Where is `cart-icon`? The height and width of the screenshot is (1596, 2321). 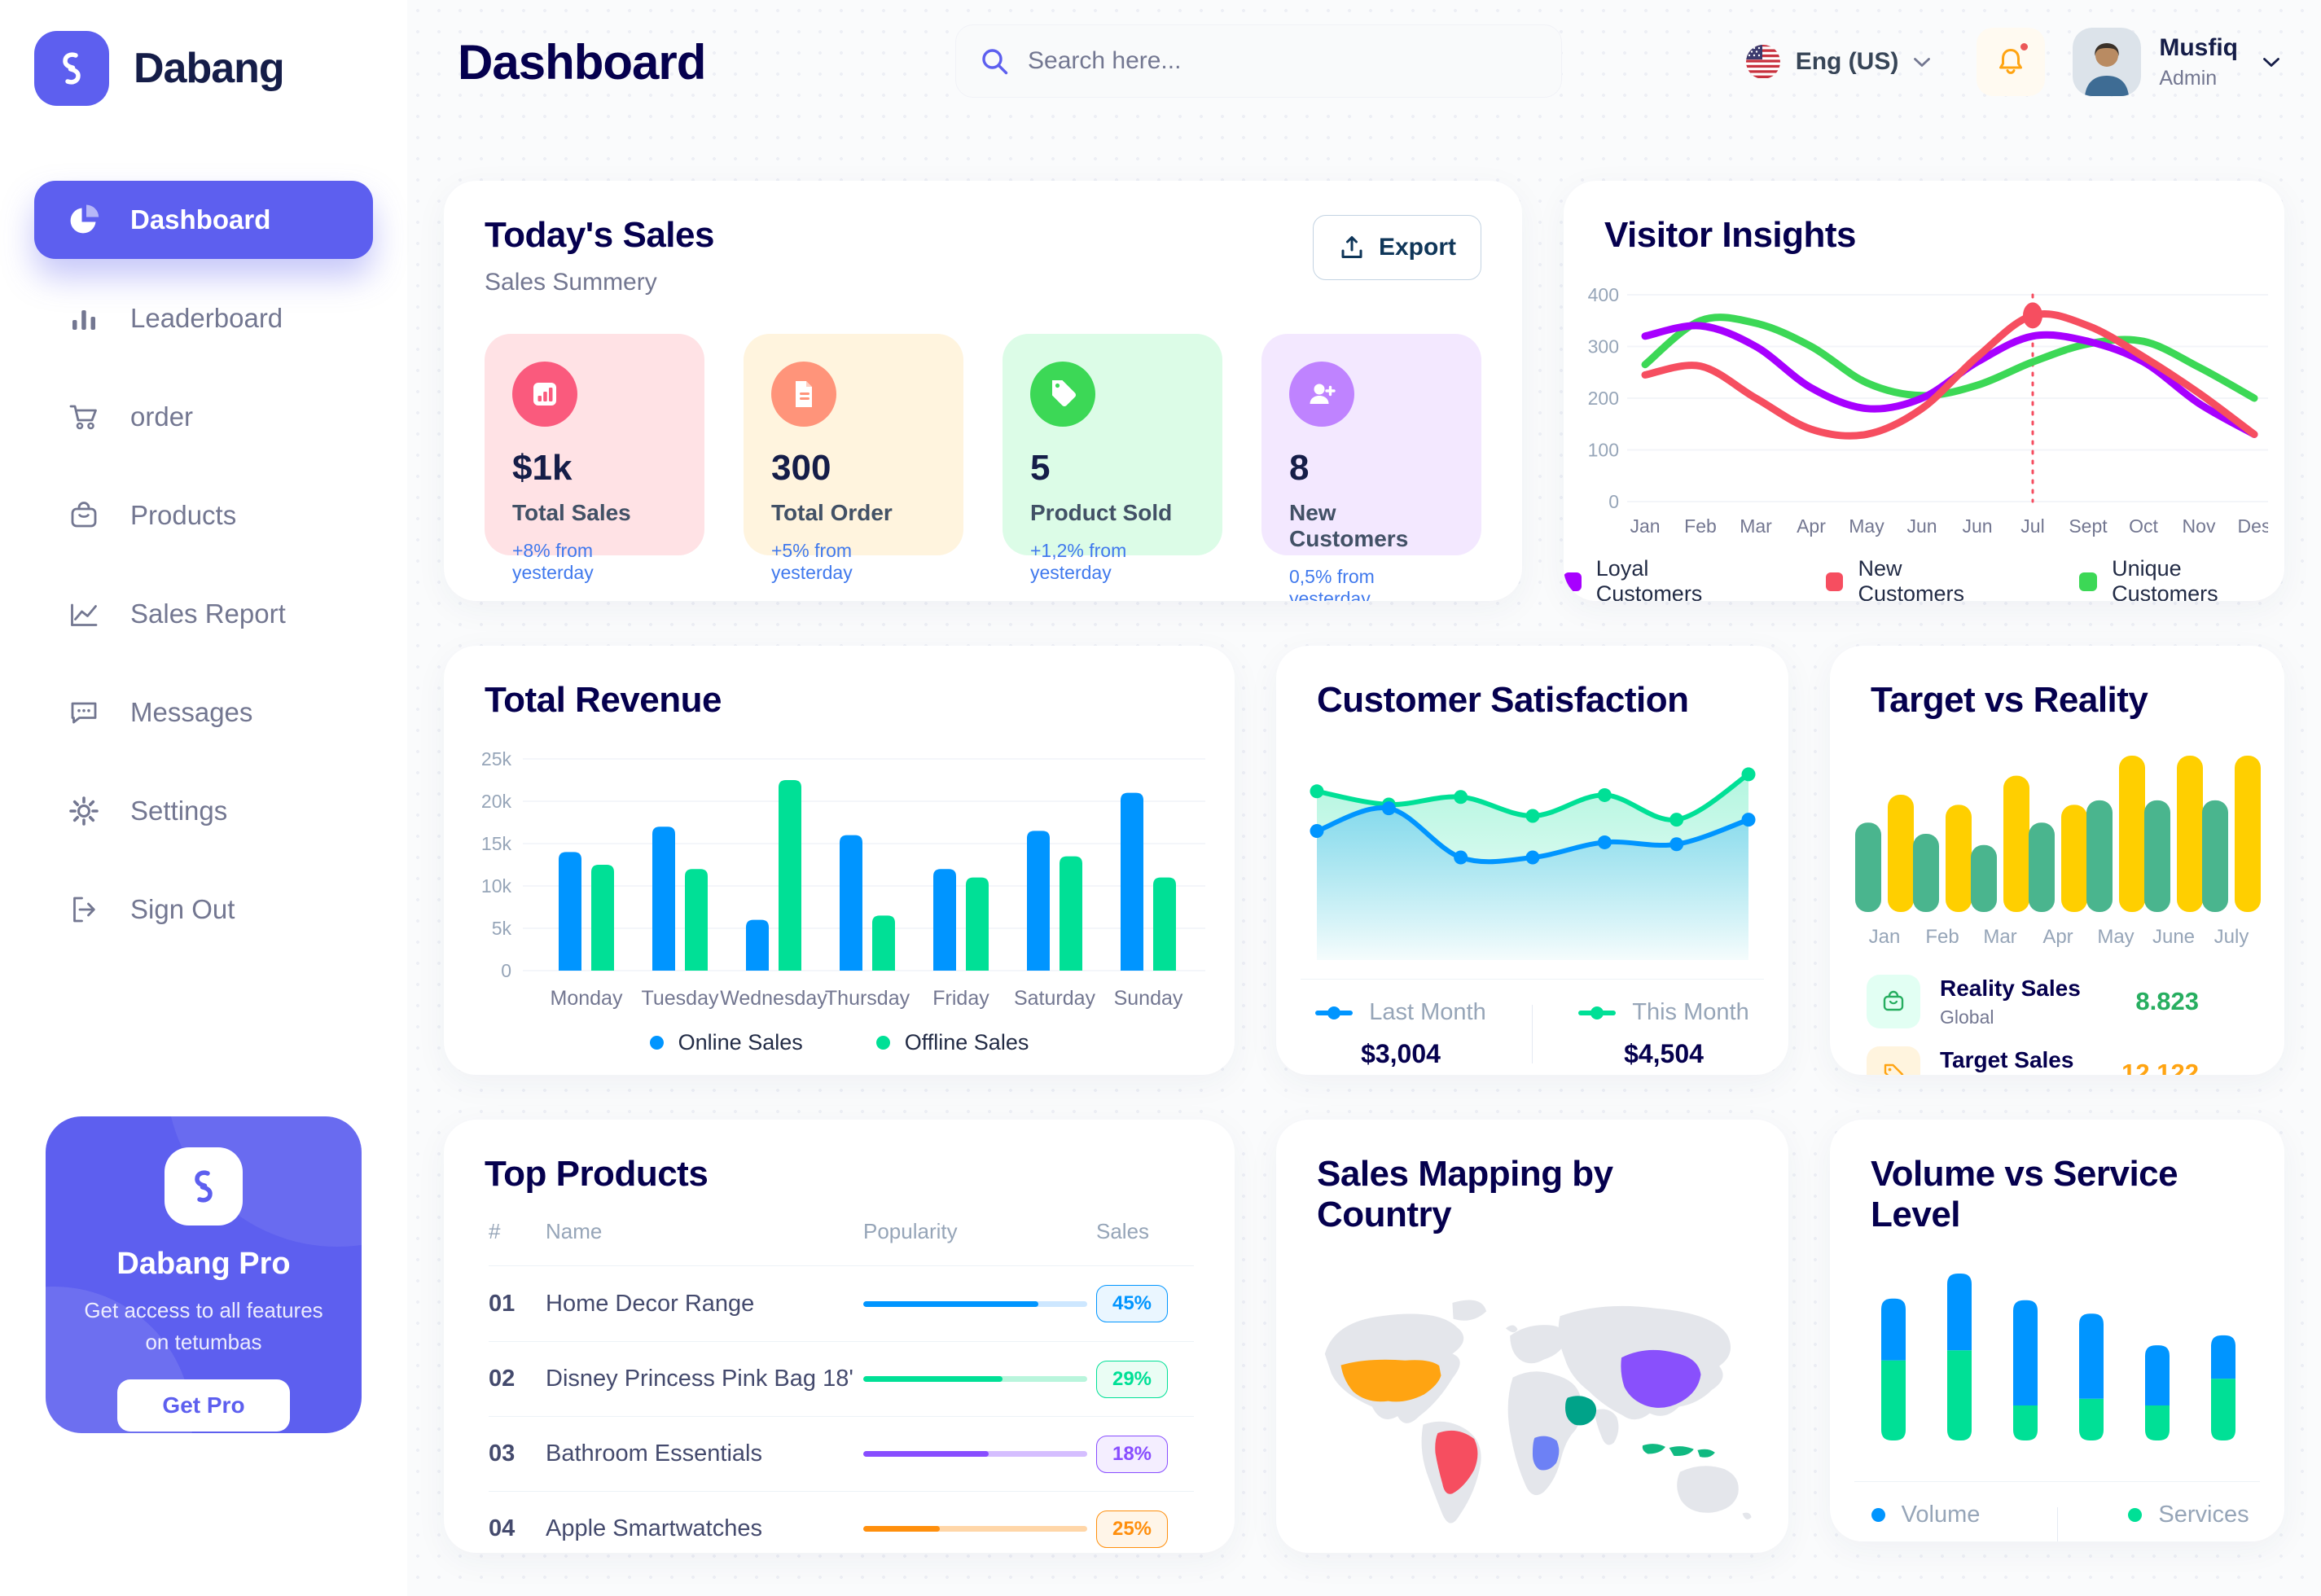 cart-icon is located at coordinates (84, 417).